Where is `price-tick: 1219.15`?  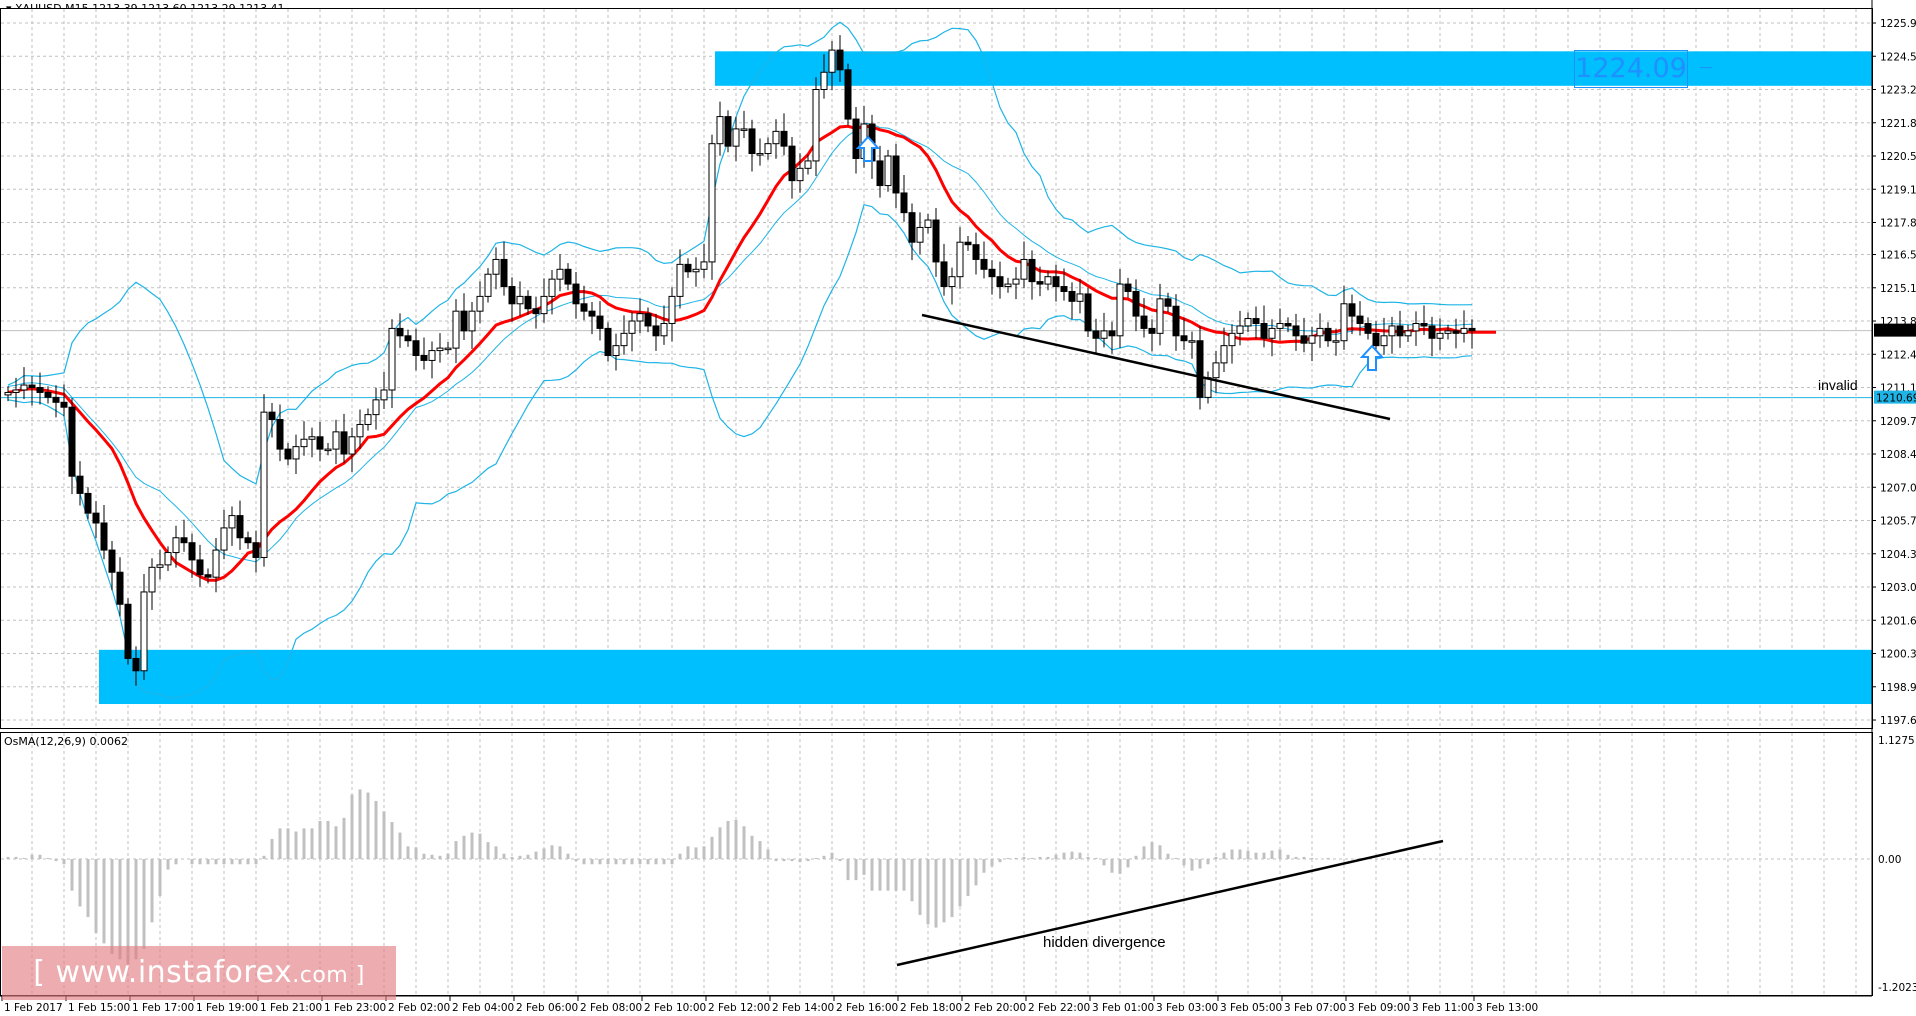 price-tick: 1219.15 is located at coordinates (1898, 190).